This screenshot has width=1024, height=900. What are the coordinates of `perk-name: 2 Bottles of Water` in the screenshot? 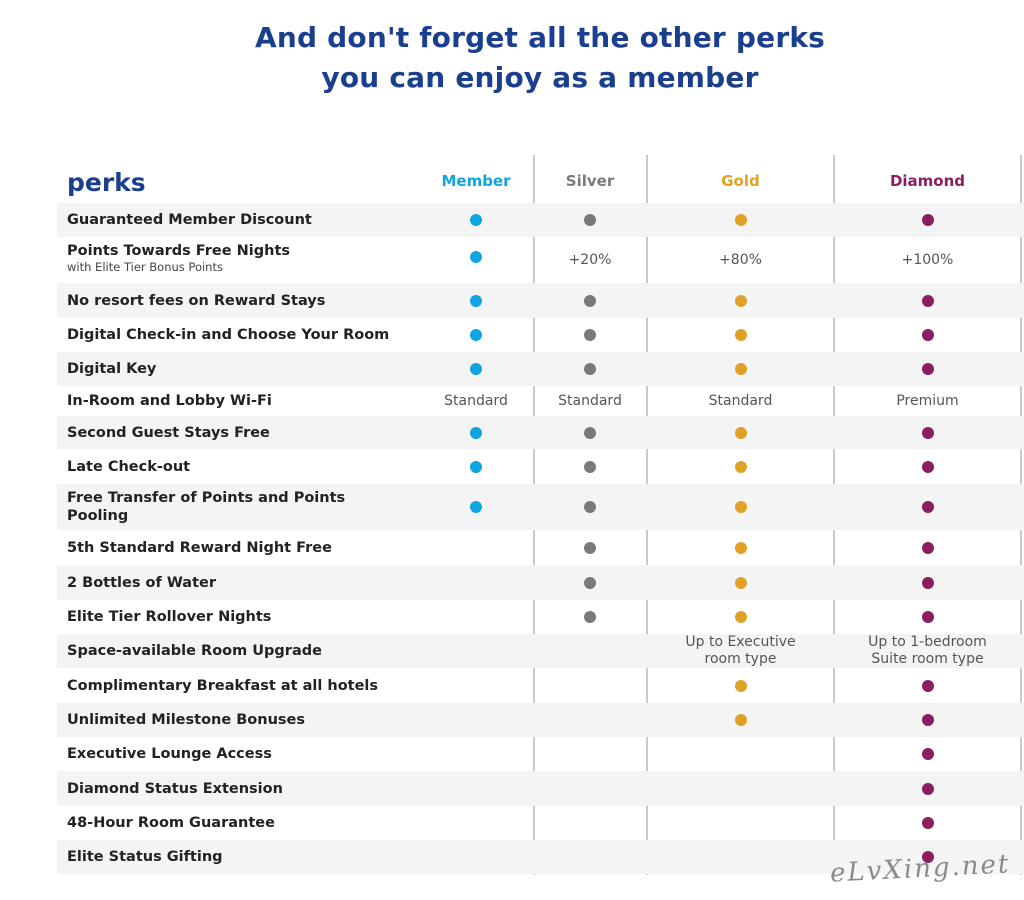 It's located at (141, 583).